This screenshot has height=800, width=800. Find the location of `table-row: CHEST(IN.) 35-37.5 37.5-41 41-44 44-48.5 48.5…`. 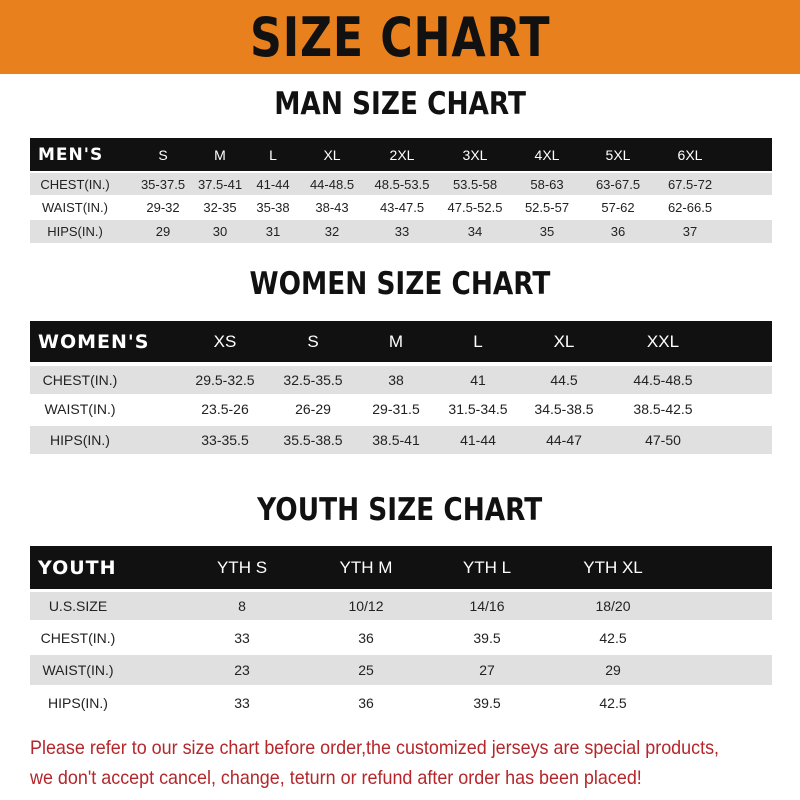

table-row: CHEST(IN.) 35-37.5 37.5-41 41-44 44-48.5 48.5… is located at coordinates (401, 184).